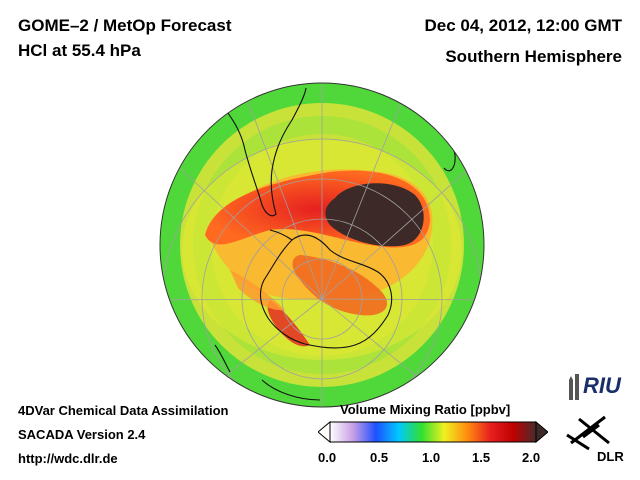 This screenshot has height=480, width=640. Describe the element at coordinates (523, 25) in the screenshot. I see `forecast-datetime: Dec 04, 2012, 12:00 GMT` at that location.